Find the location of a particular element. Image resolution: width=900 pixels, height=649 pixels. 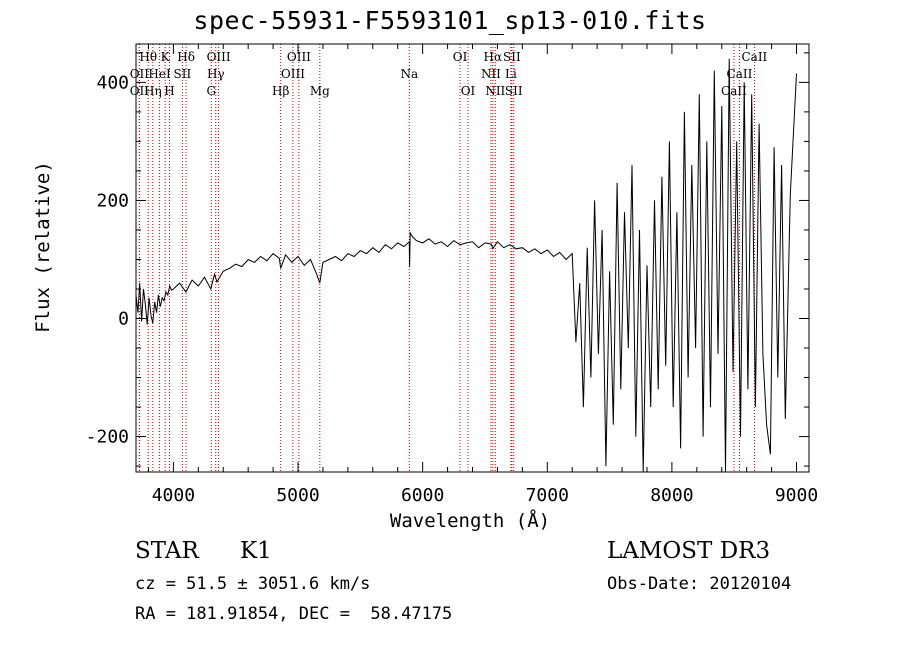

x-axis-label: Wavelength (Å) is located at coordinates (470, 521).